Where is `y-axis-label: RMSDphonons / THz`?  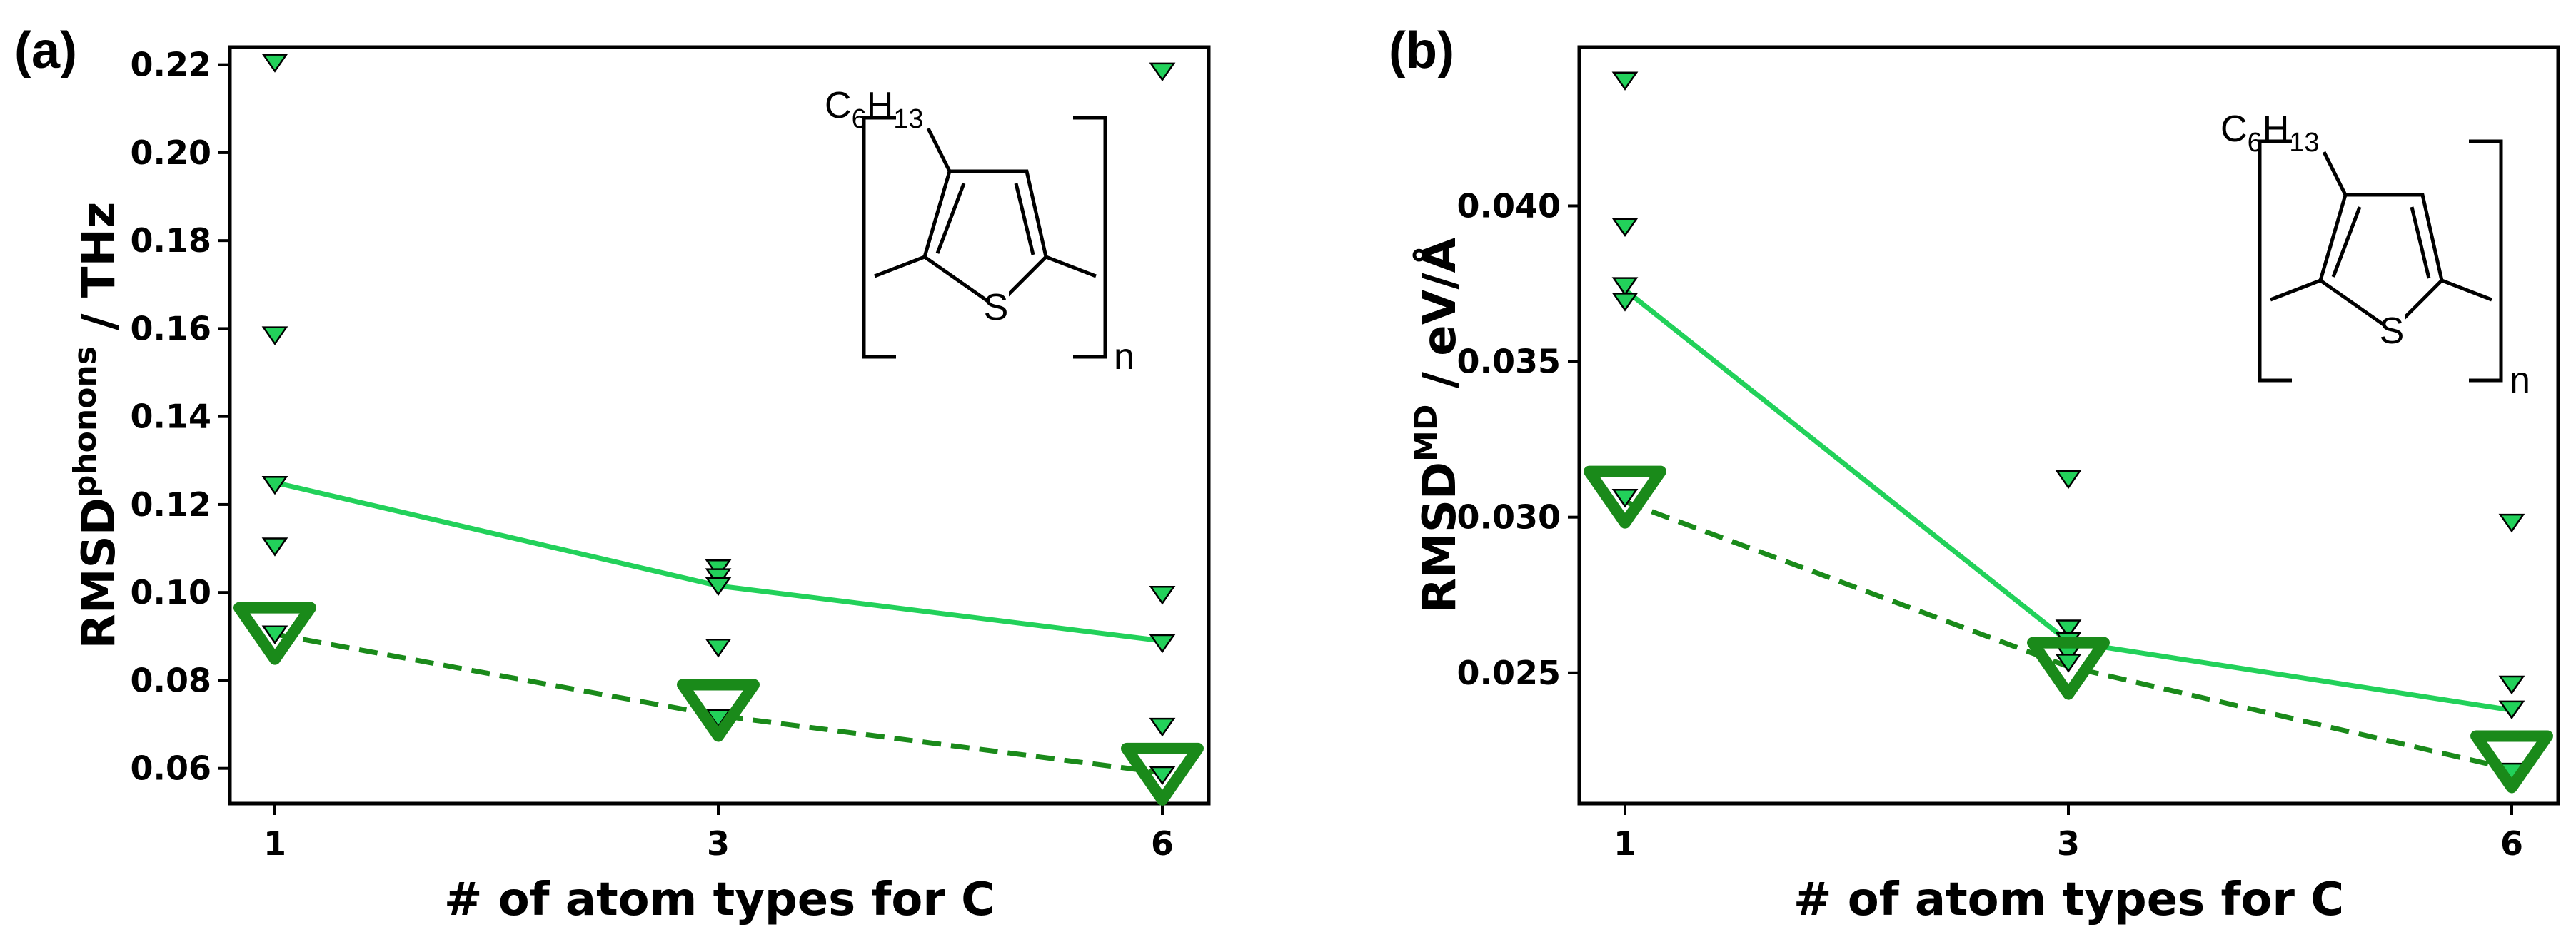 y-axis-label: RMSDphonons / THz is located at coordinates (96, 425).